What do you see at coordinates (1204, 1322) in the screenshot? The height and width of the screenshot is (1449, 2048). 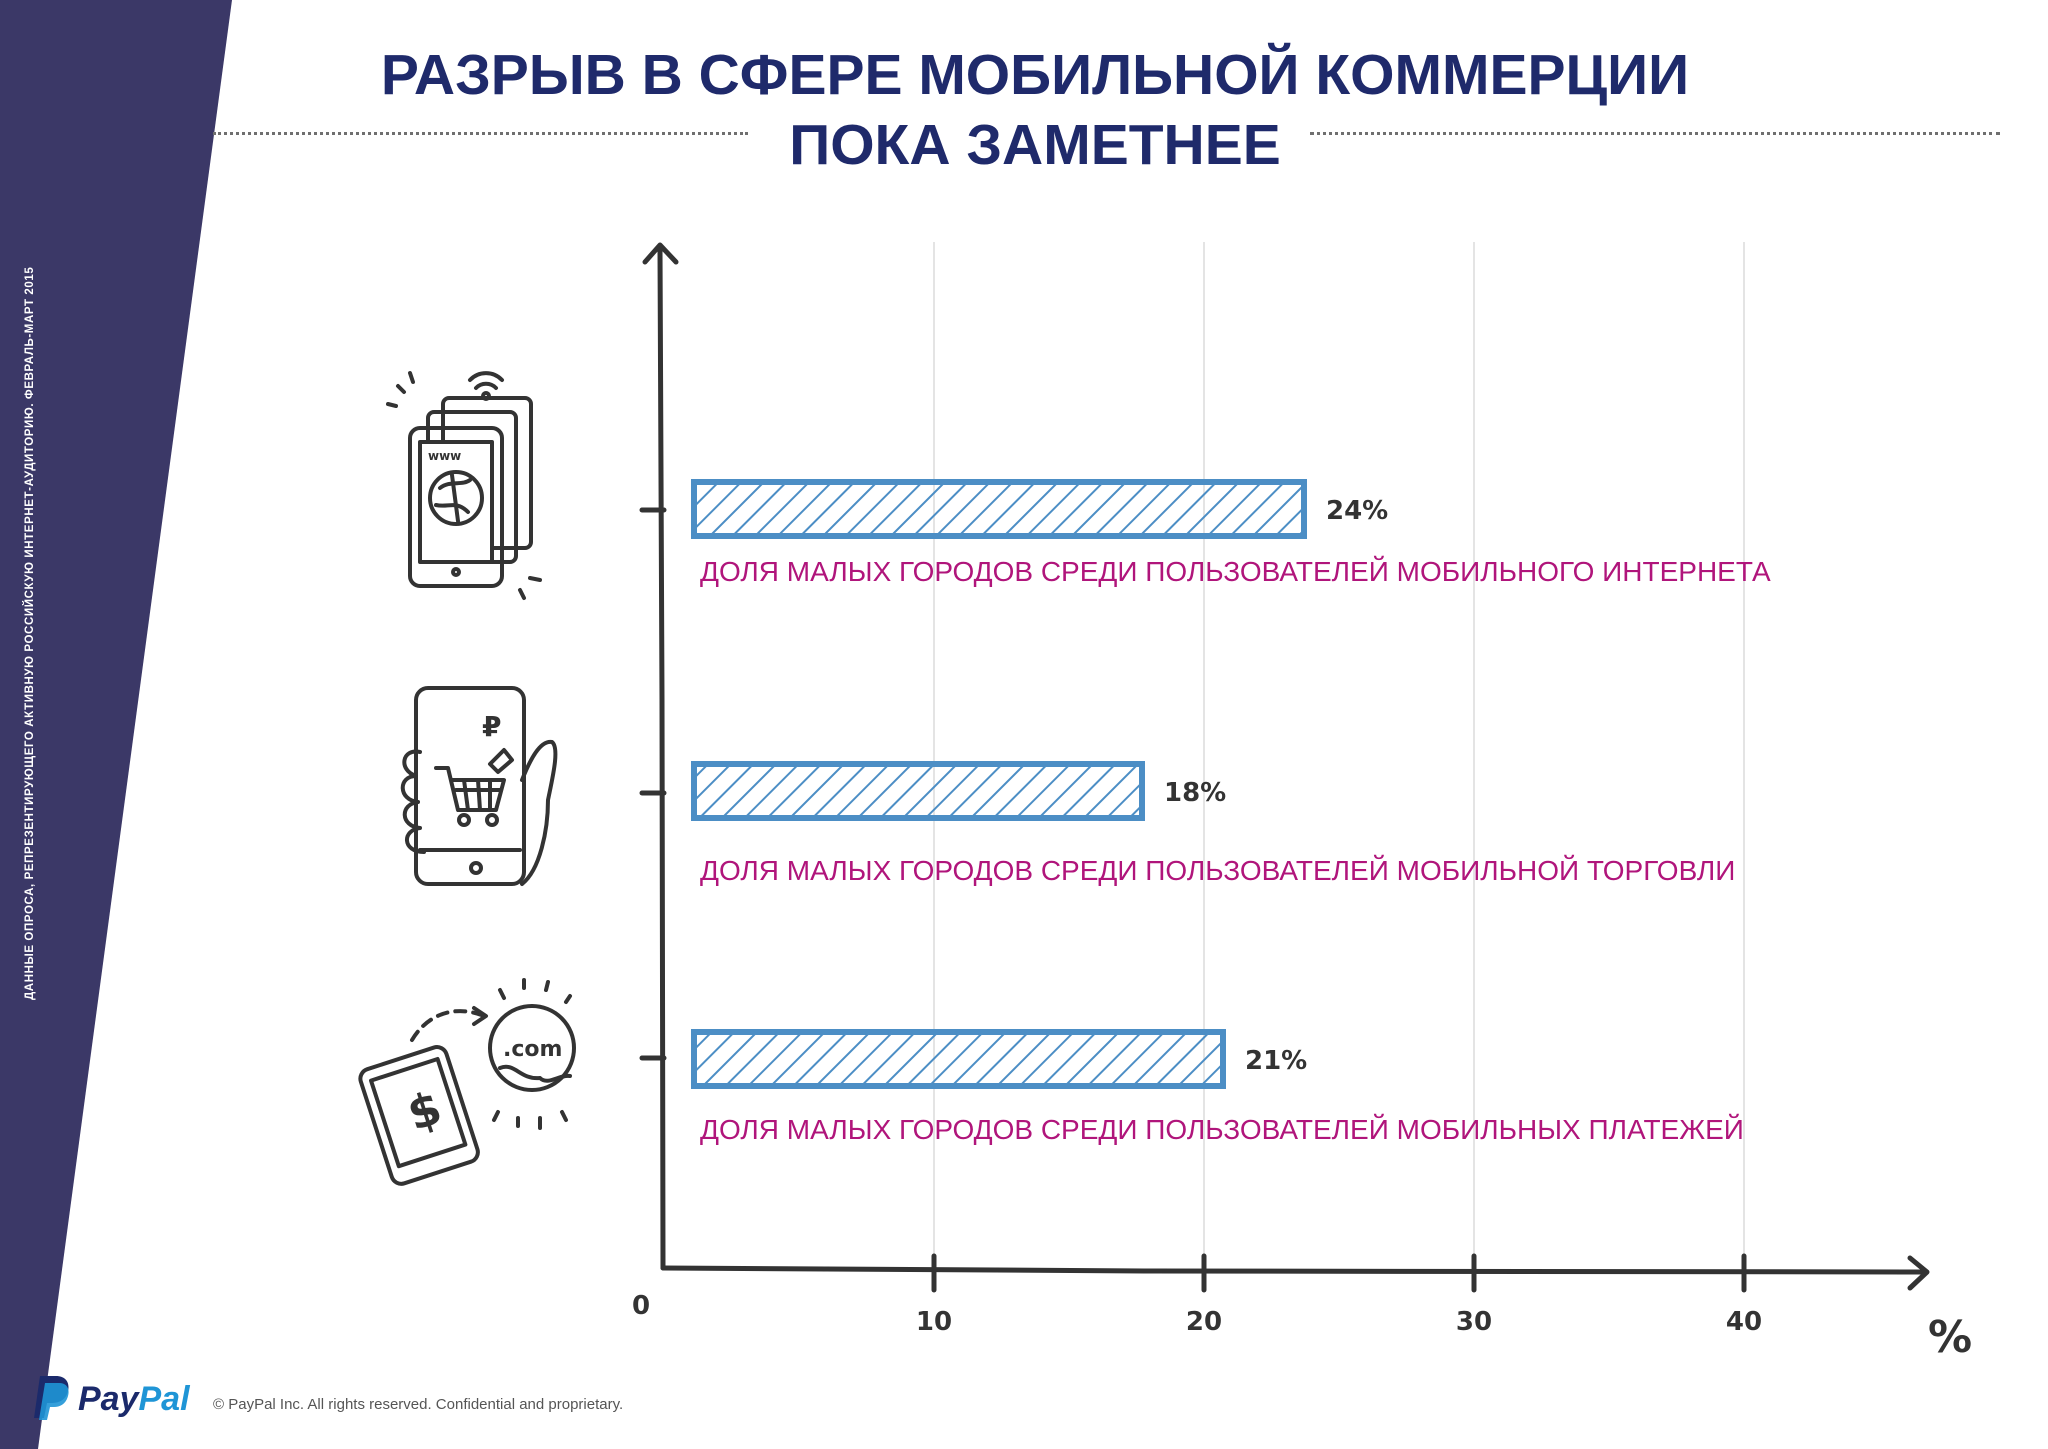 I see `x-tick-label: 20` at bounding box center [1204, 1322].